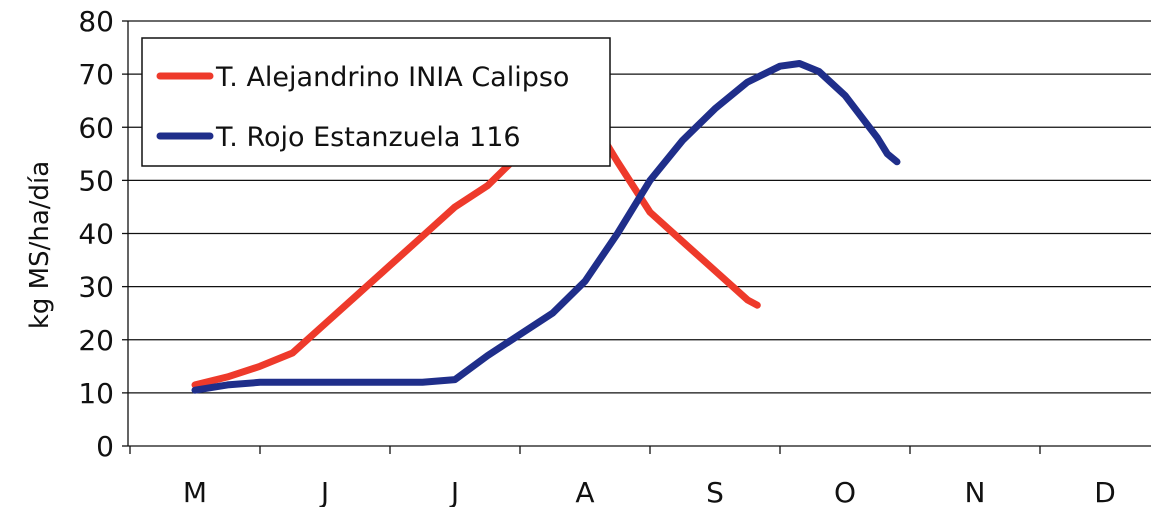 This screenshot has height=507, width=1151. I want to click on x-tick-label: O, so click(845, 491).